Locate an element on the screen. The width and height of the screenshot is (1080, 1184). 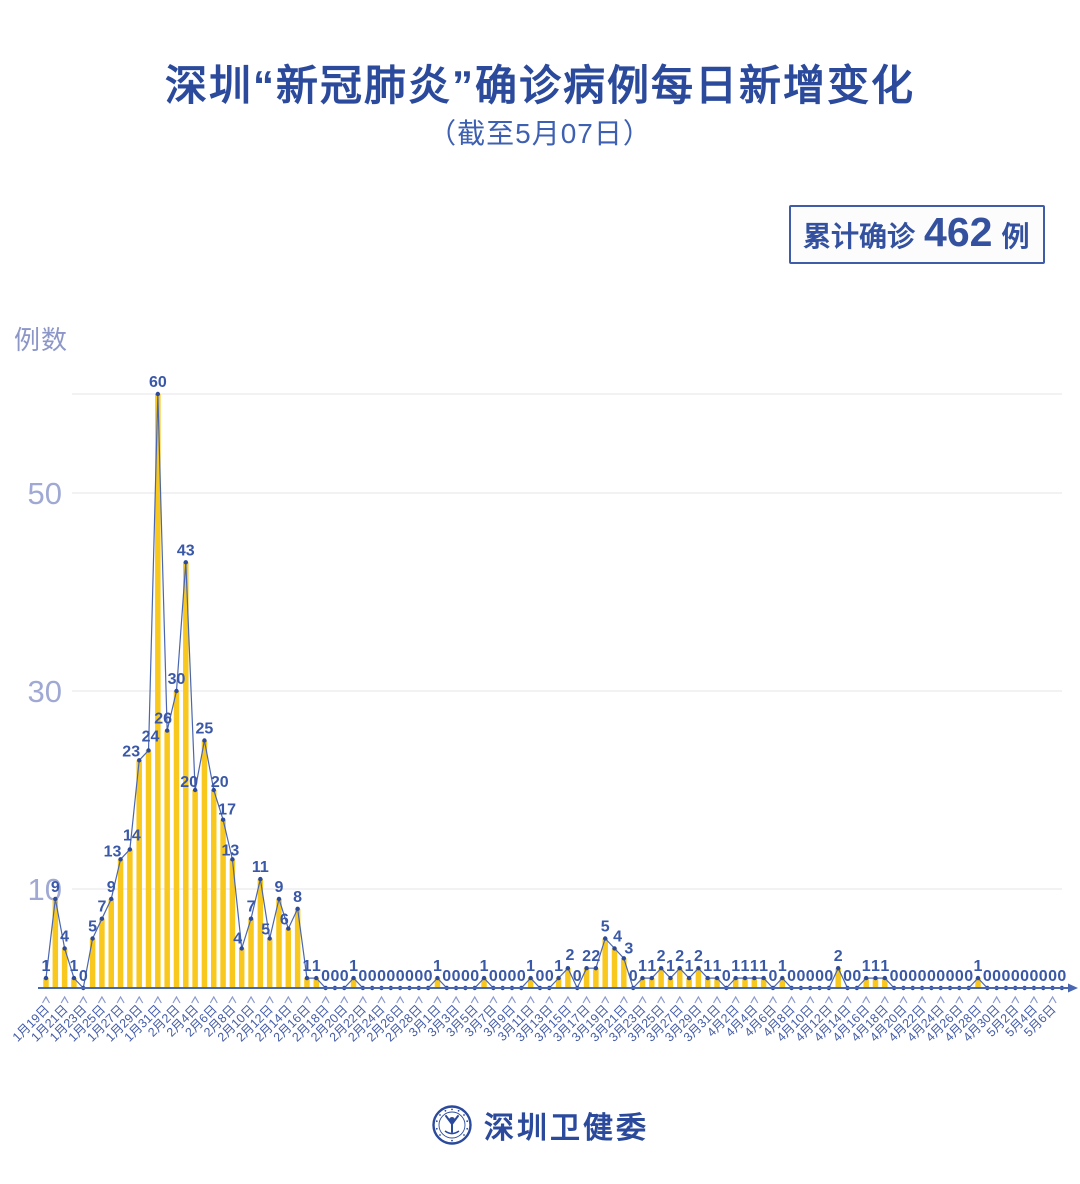
point-value-label: 23 is located at coordinates (131, 751).